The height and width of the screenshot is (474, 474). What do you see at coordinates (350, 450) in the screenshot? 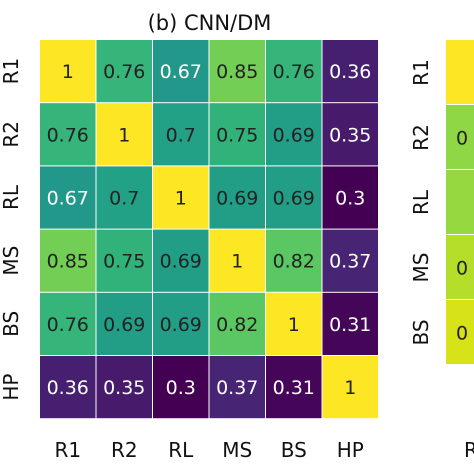
I see `col-tick-label: HP` at bounding box center [350, 450].